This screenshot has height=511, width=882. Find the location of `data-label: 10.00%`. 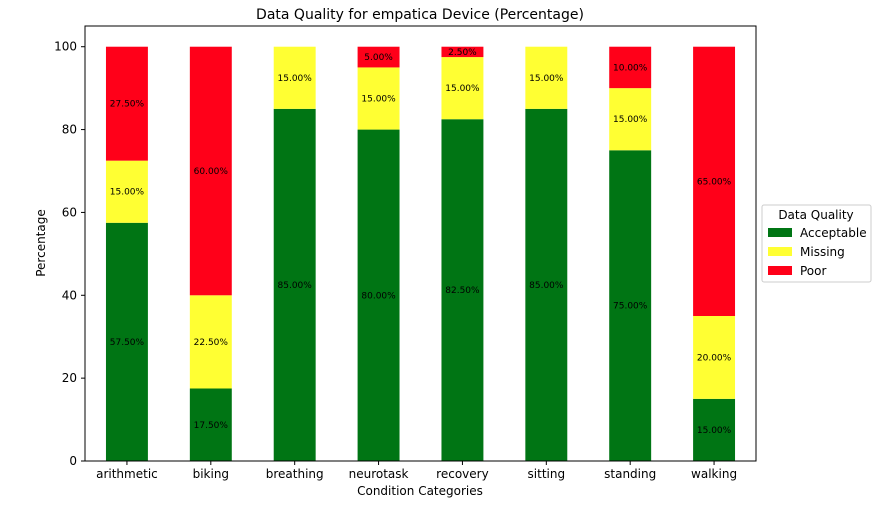

data-label: 10.00% is located at coordinates (630, 68).